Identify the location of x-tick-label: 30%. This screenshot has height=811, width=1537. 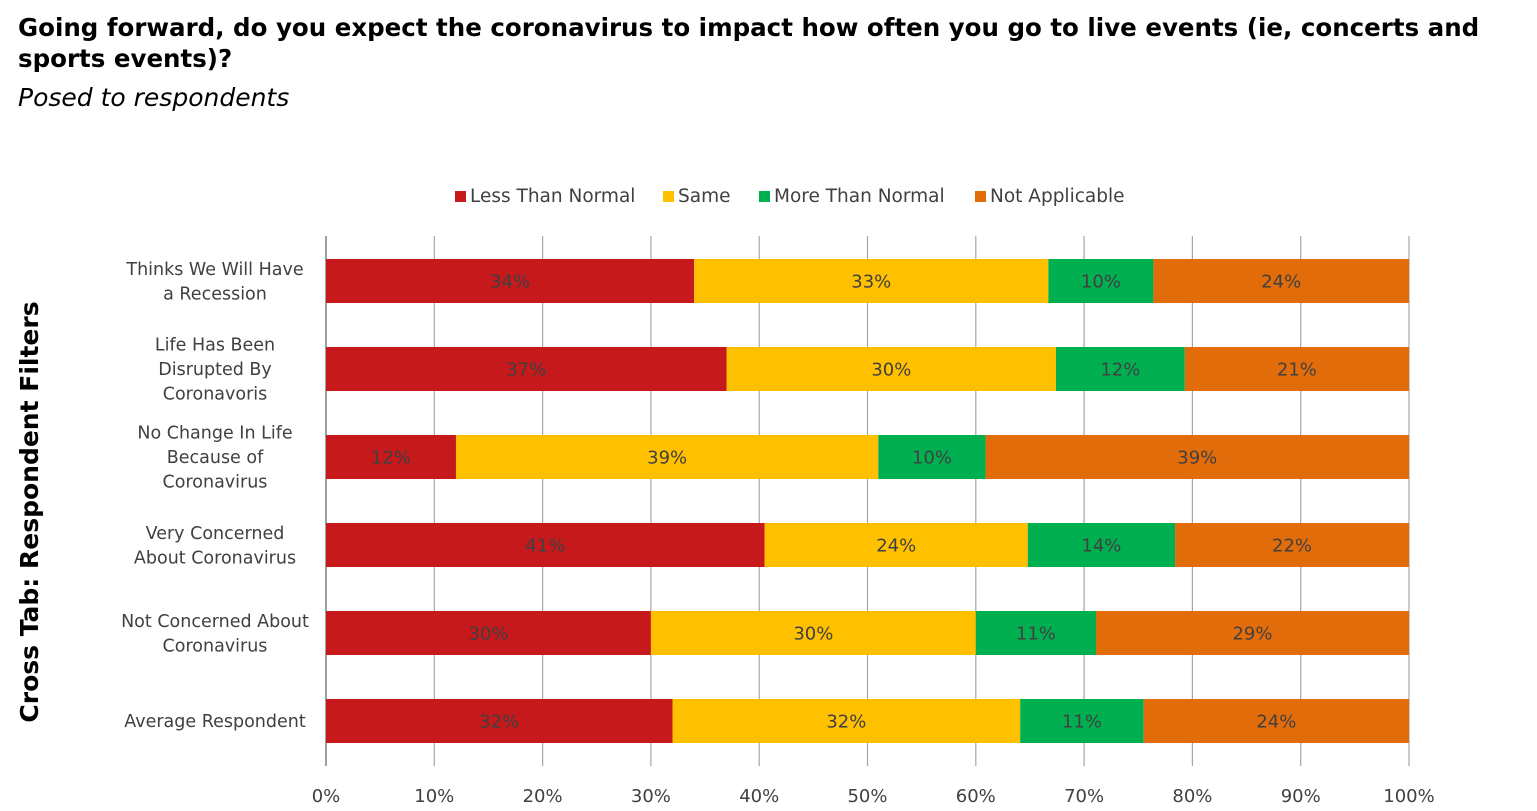
(651, 796).